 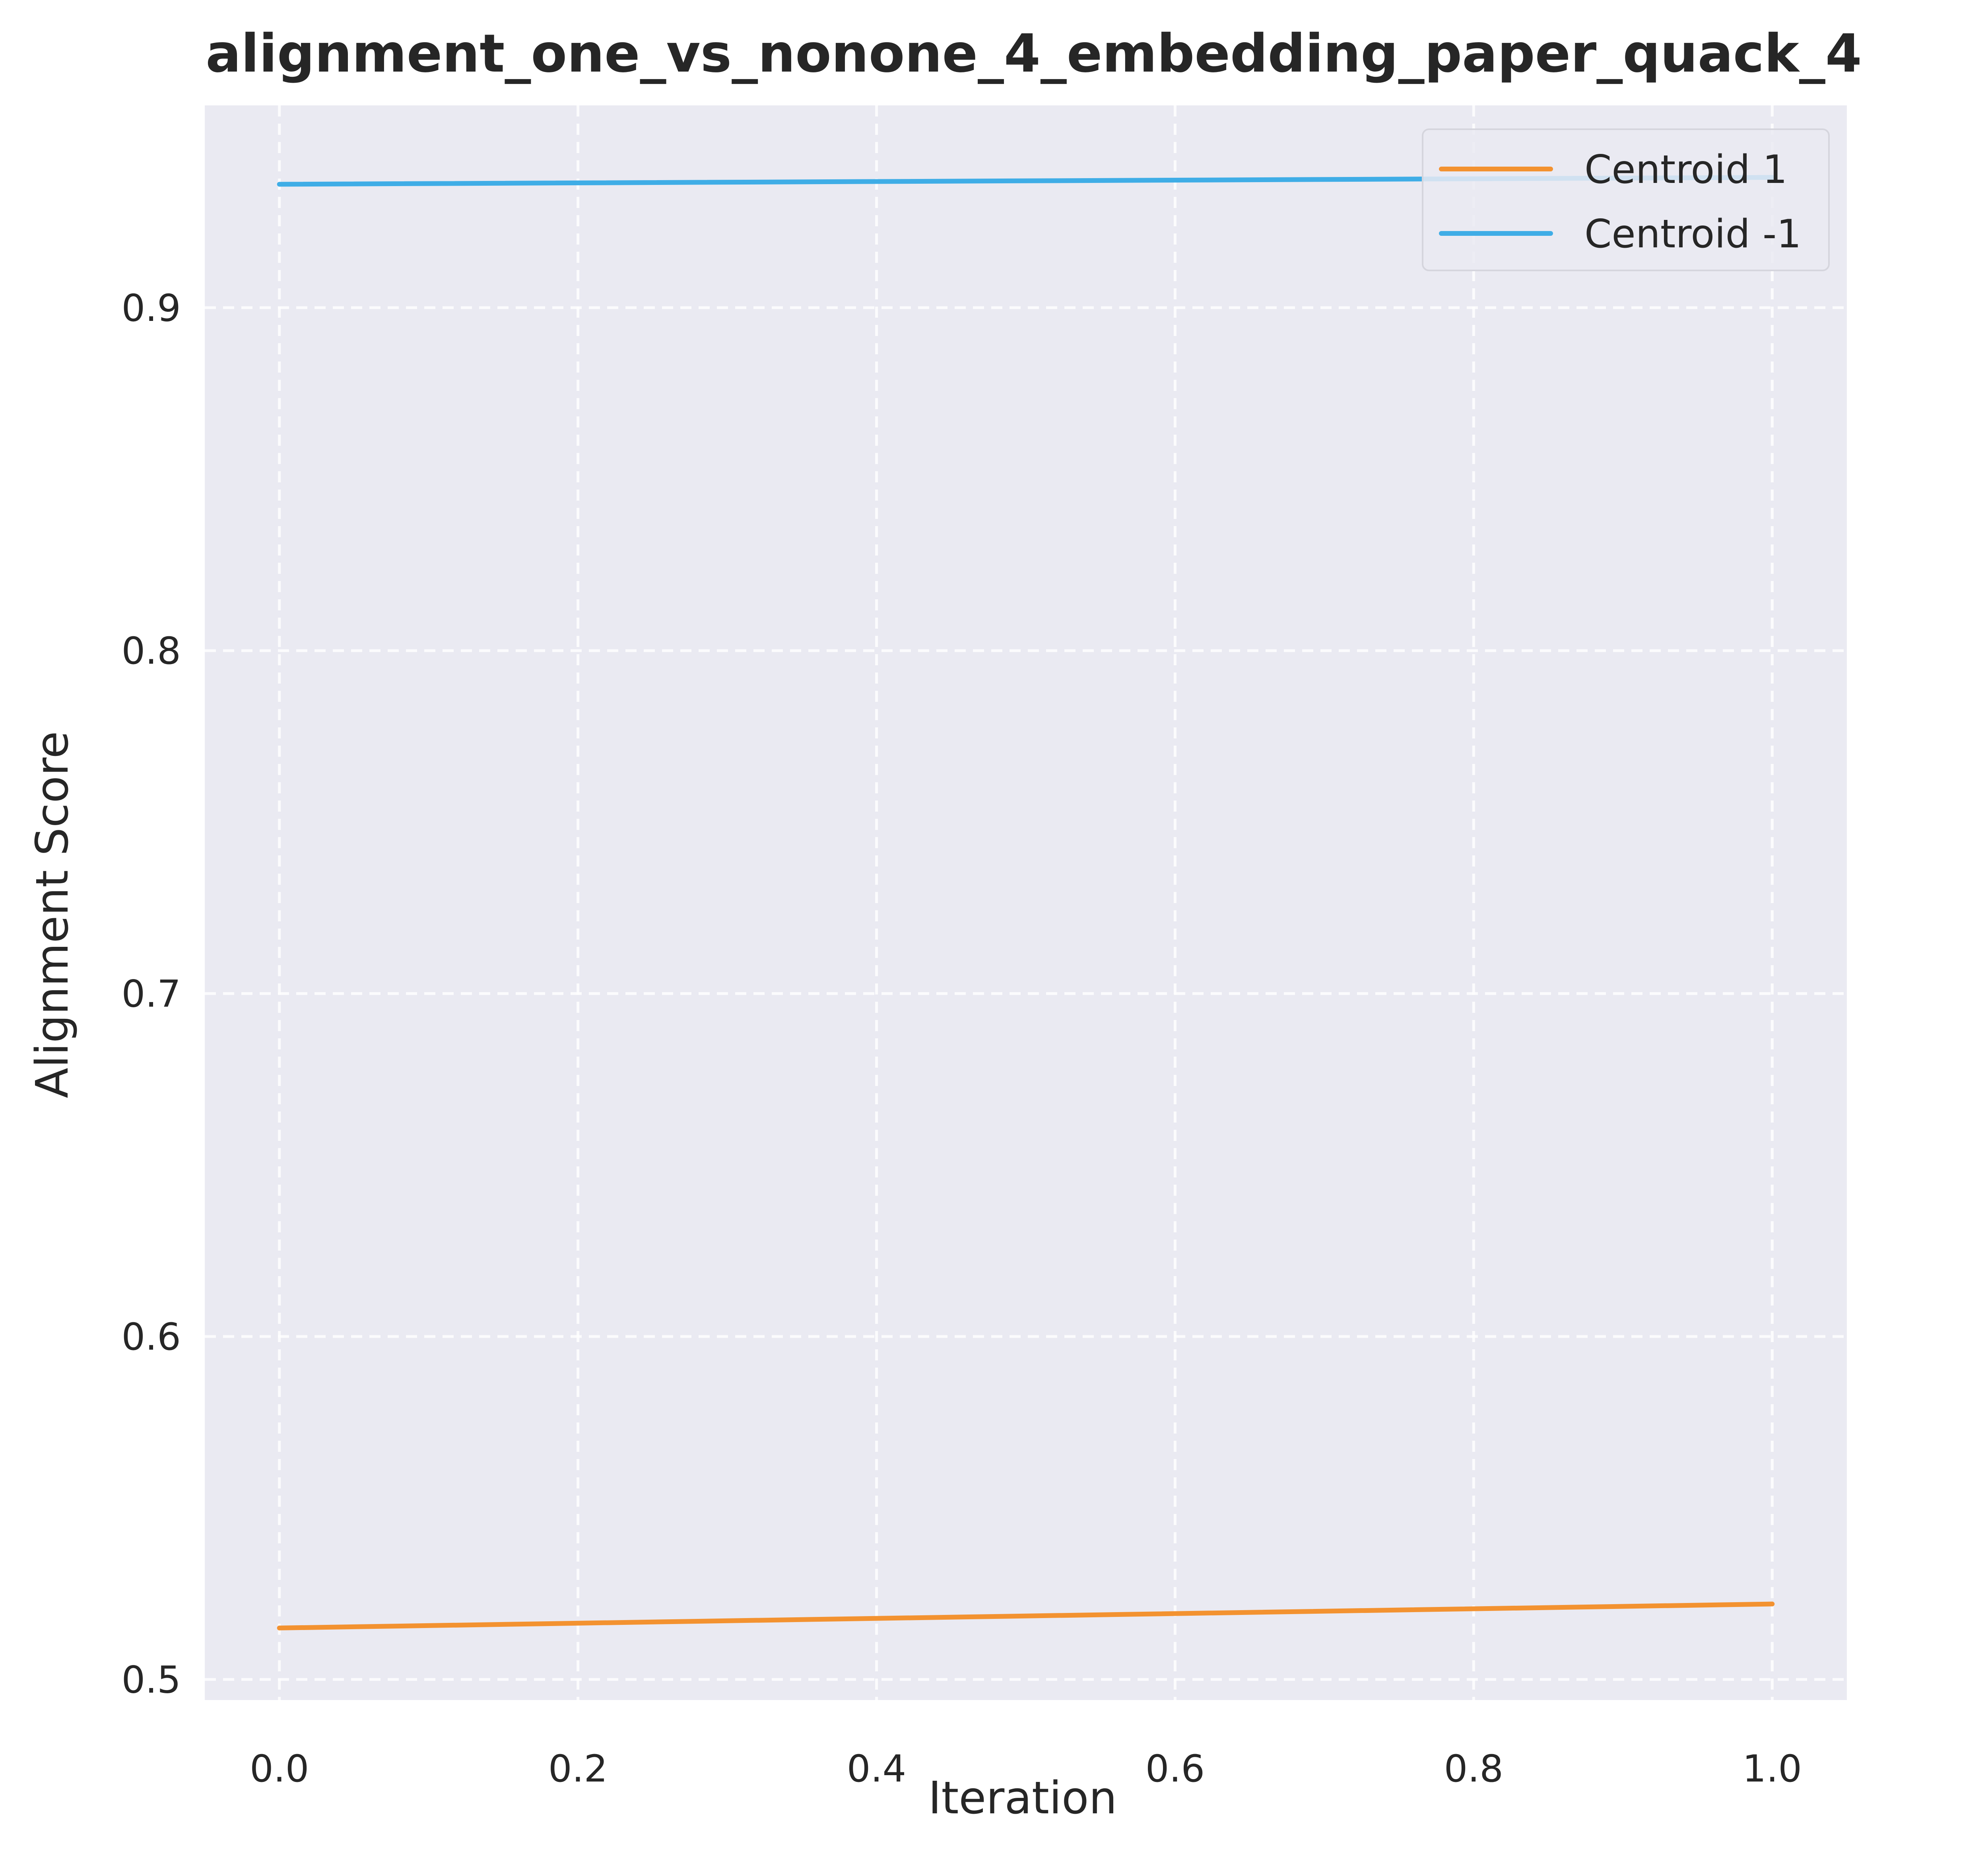 What do you see at coordinates (1474, 1769) in the screenshot?
I see `x-tick-label-4: 0.8` at bounding box center [1474, 1769].